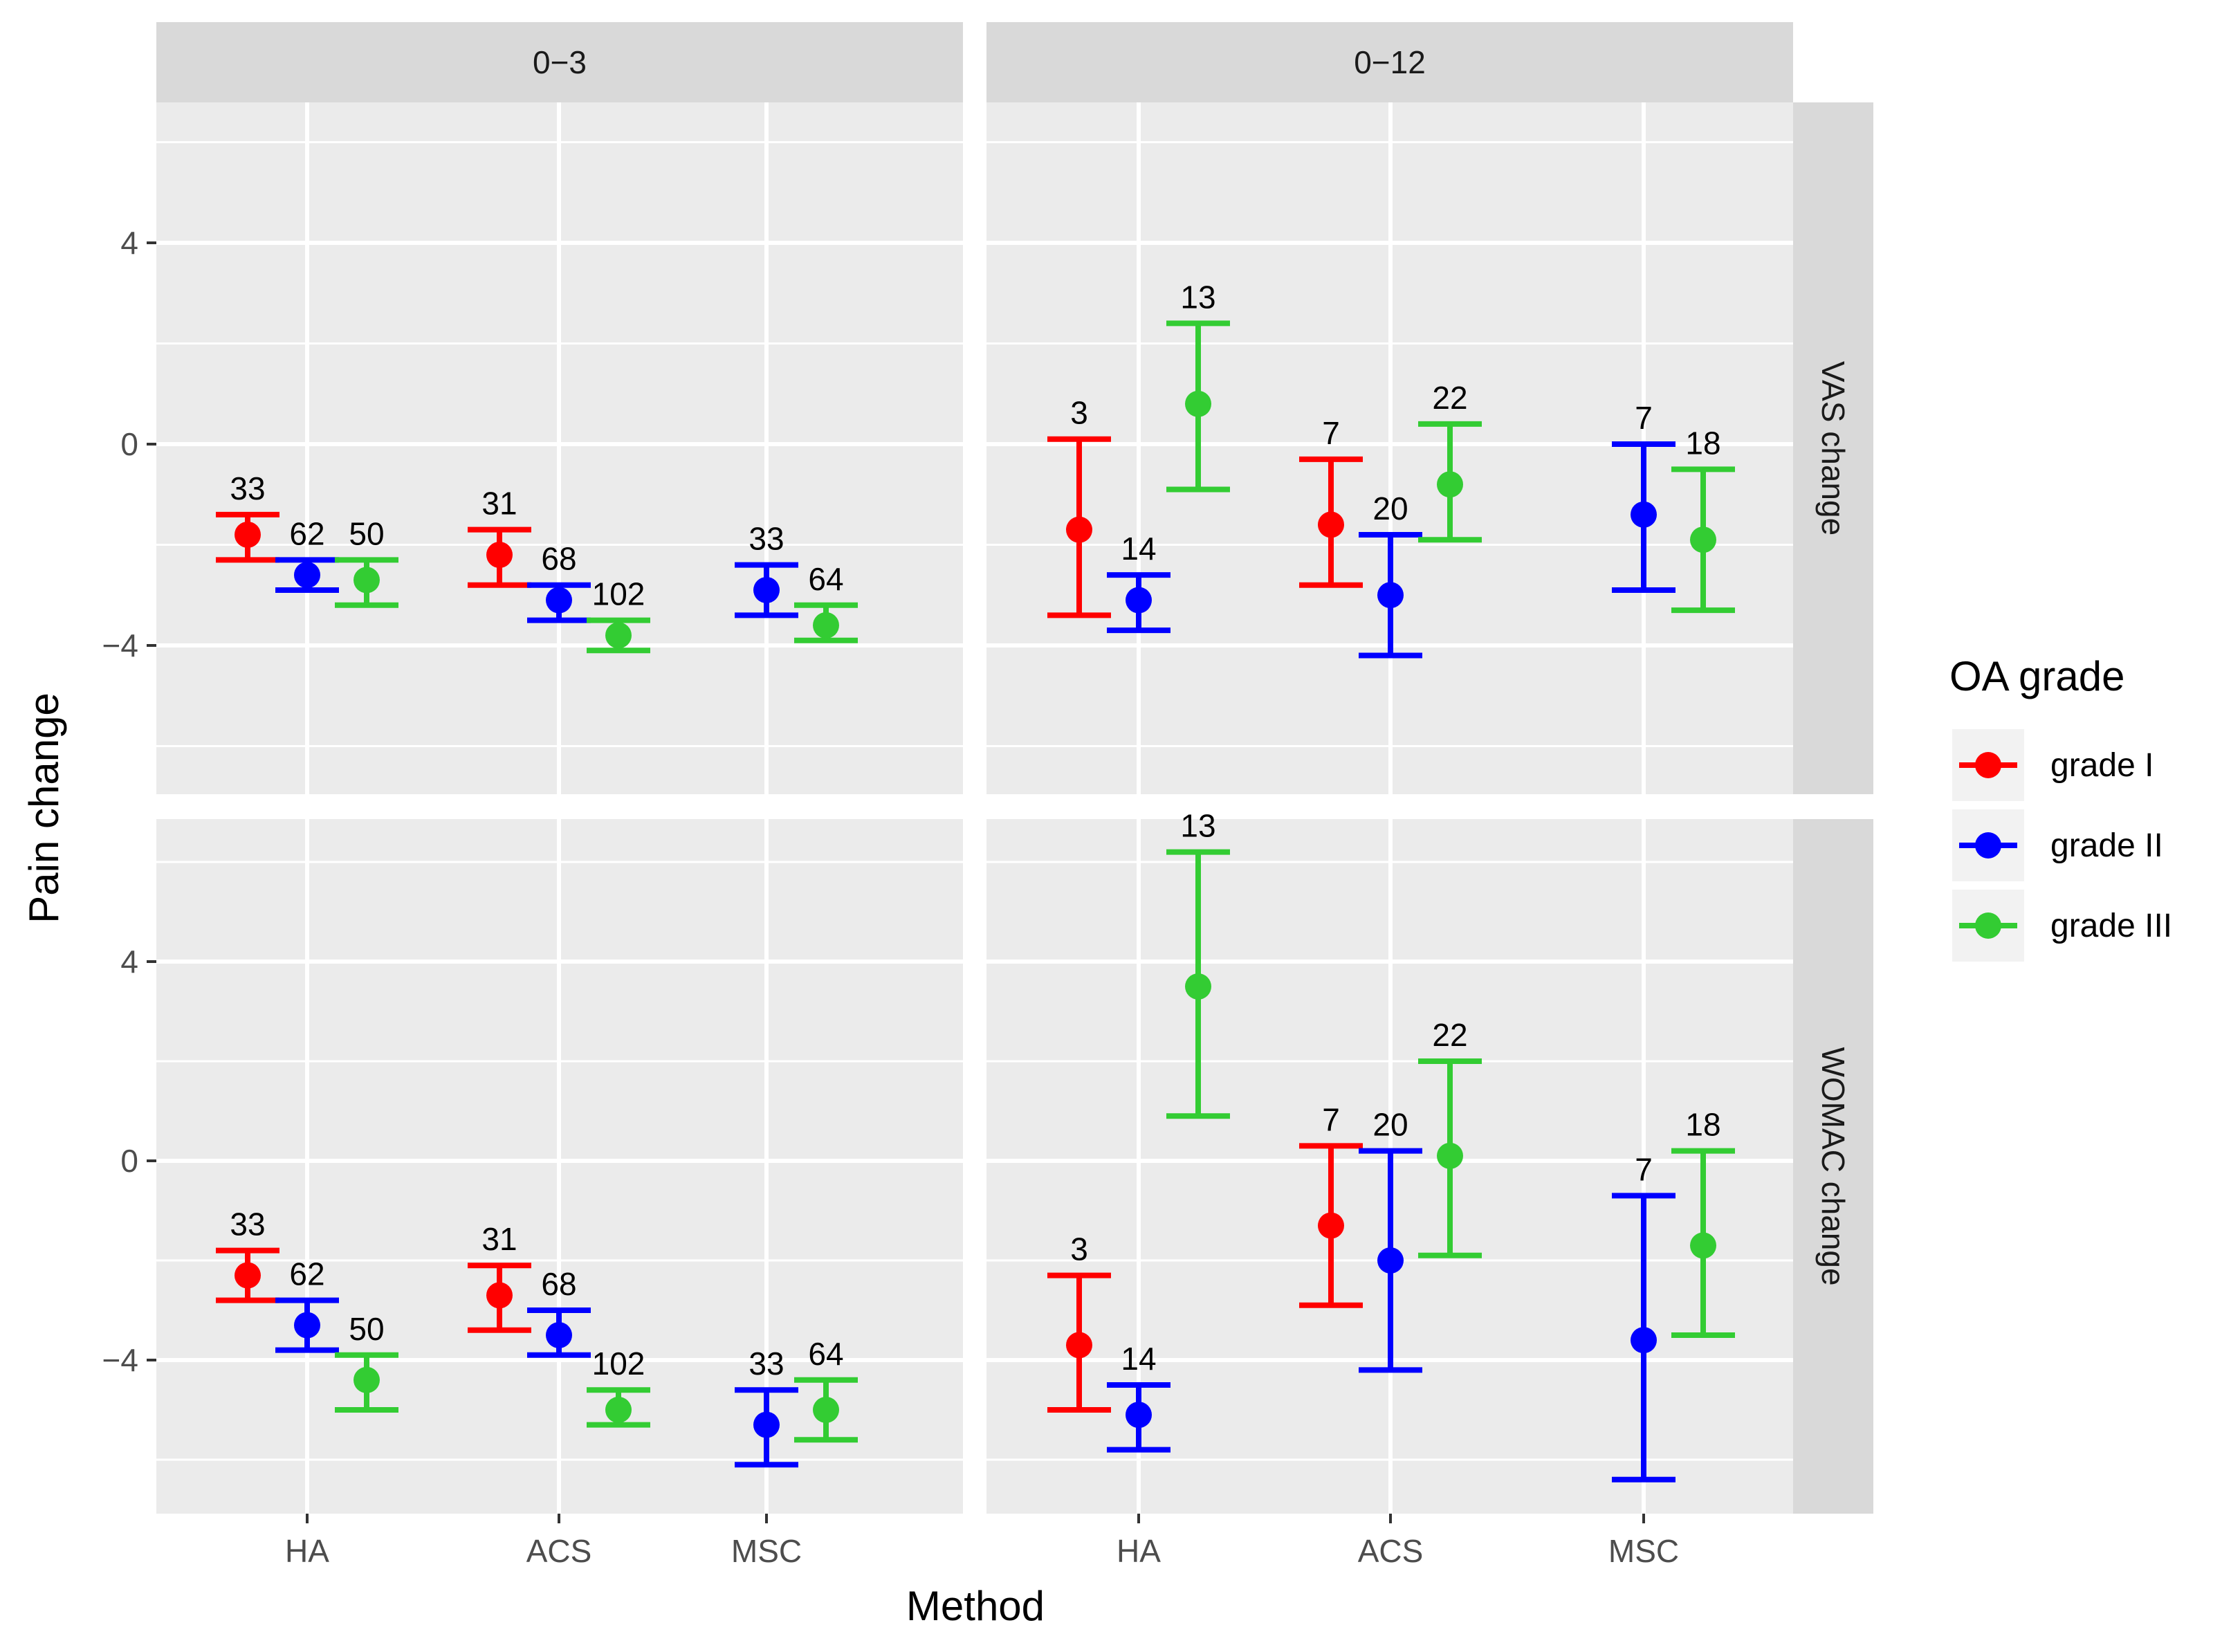  I want to click on row-strip, so click(1833, 448).